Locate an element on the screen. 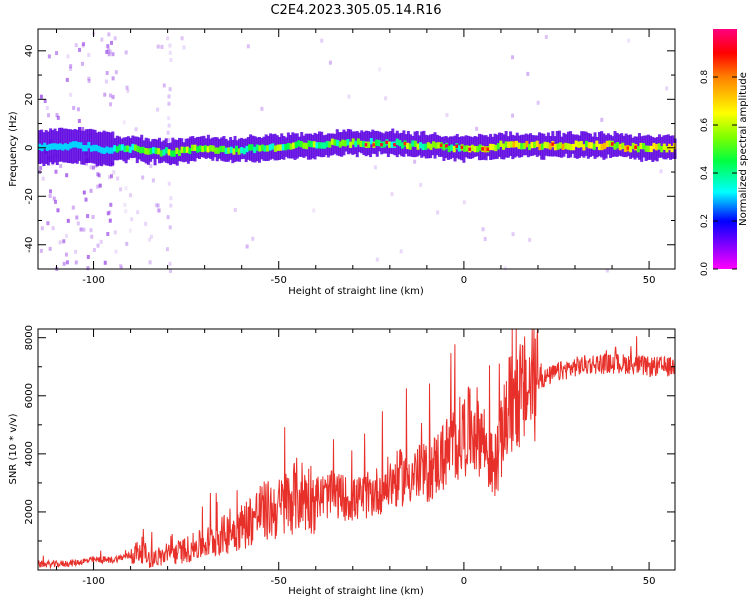 The image size is (750, 600). snr-x-axis-label: Height of straight line (km) is located at coordinates (356, 591).